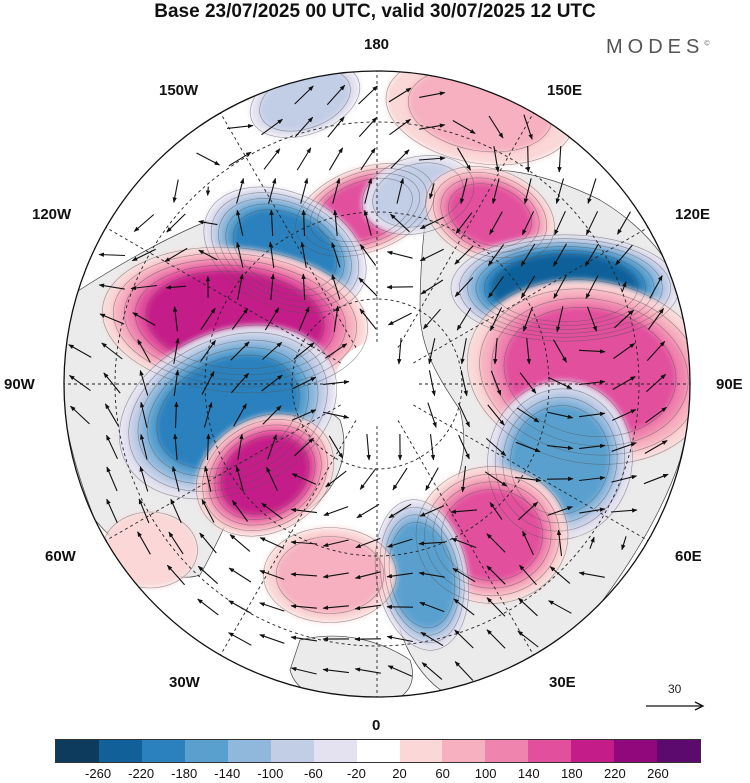 This screenshot has height=783, width=750. What do you see at coordinates (675, 689) in the screenshot?
I see `reference-vector-value: 30` at bounding box center [675, 689].